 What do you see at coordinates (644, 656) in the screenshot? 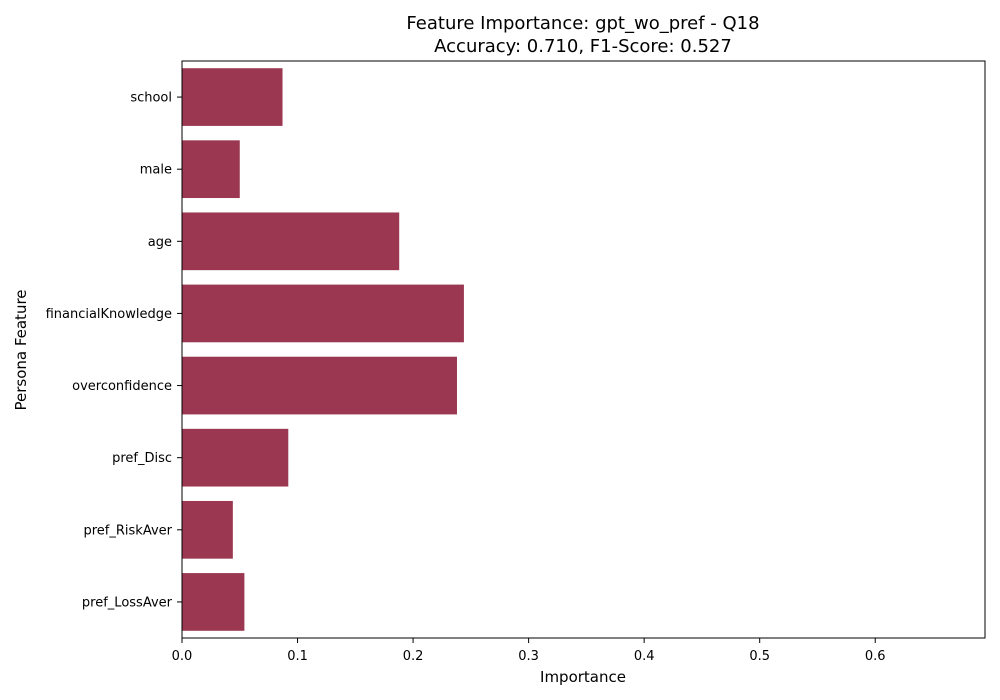
I see `x-tick-label: 0.4` at bounding box center [644, 656].